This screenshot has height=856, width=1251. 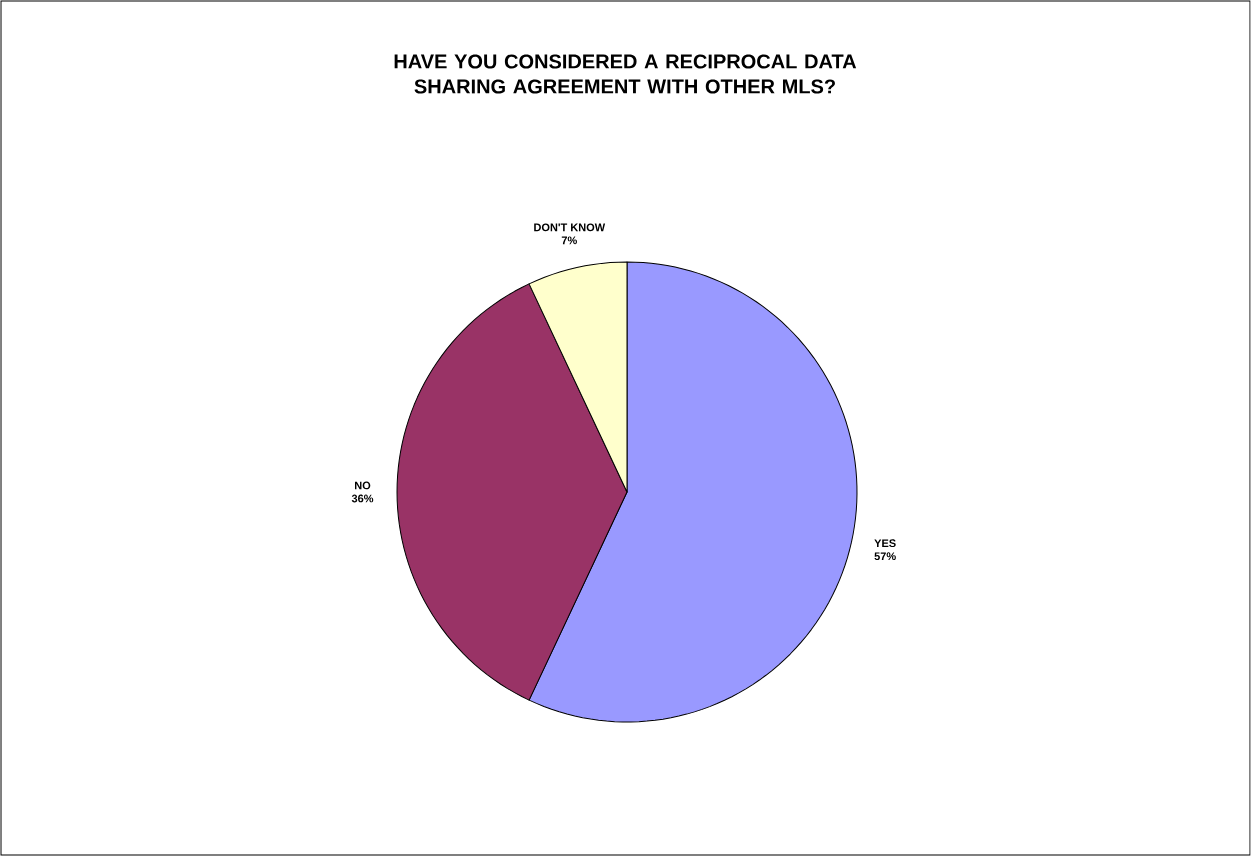 I want to click on data-label: 36%, so click(x=362, y=498).